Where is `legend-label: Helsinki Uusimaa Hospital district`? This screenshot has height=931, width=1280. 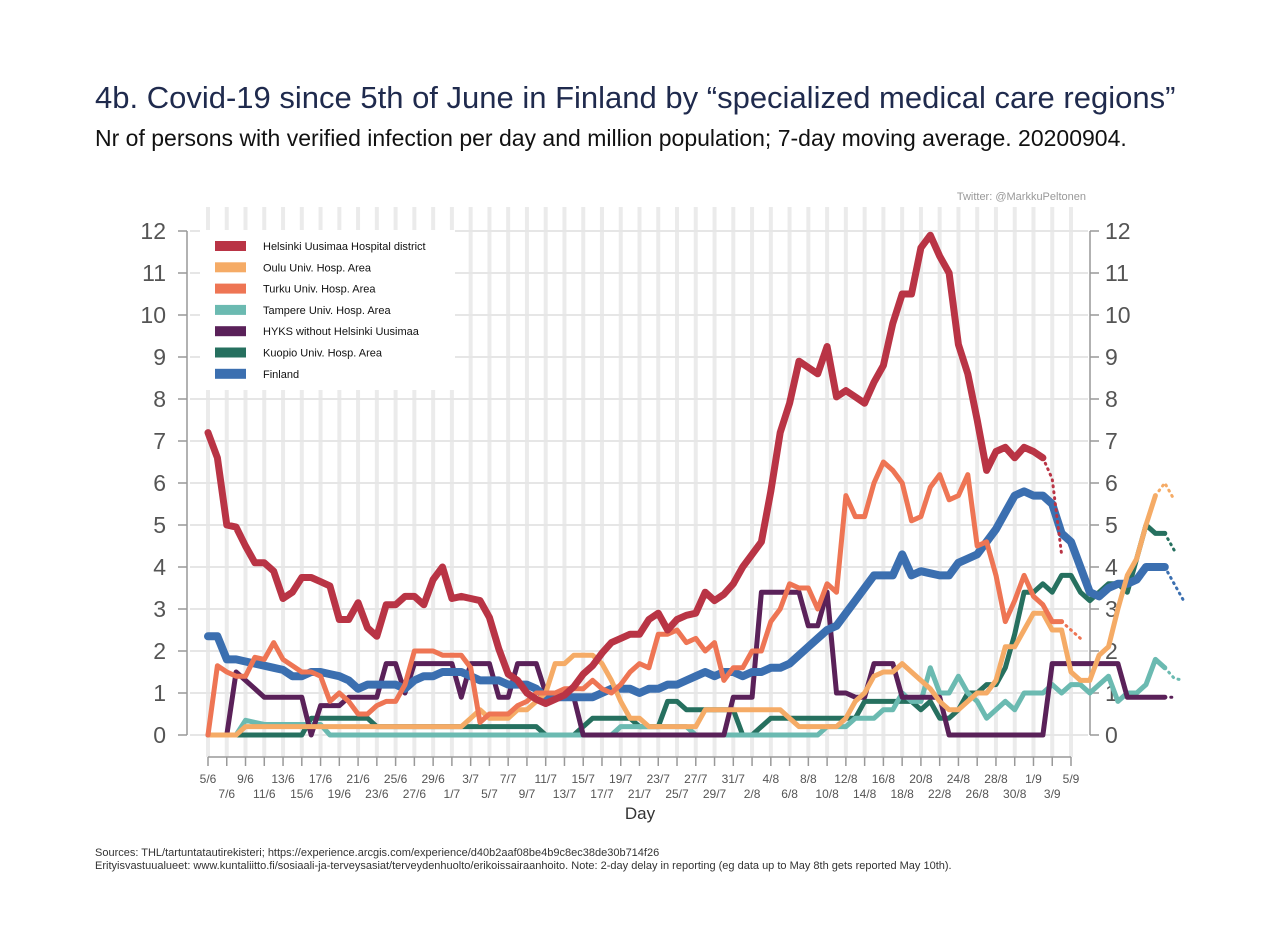
legend-label: Helsinki Uusimaa Hospital district is located at coordinates (344, 247).